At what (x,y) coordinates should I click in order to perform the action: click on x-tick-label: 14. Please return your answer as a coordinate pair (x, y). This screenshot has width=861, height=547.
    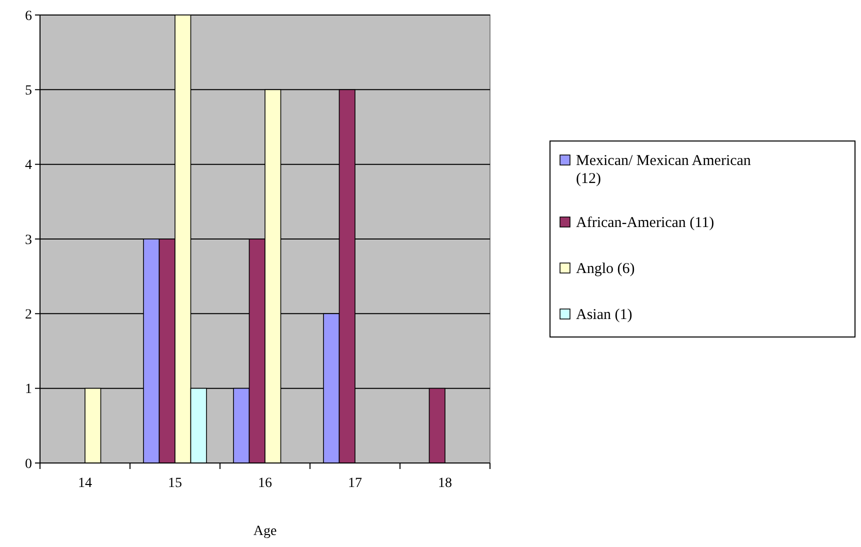
    Looking at the image, I should click on (85, 483).